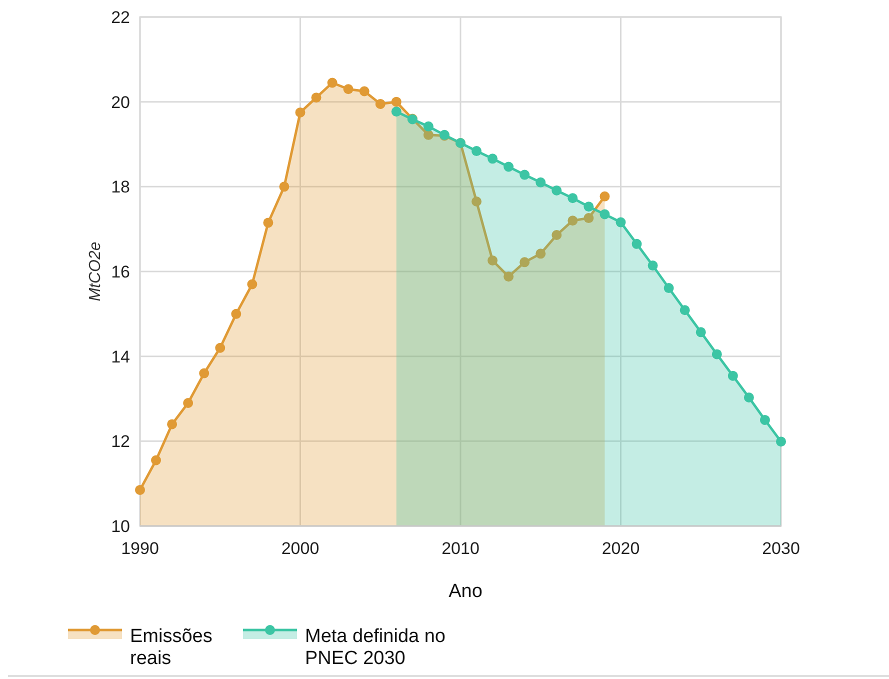 This screenshot has width=889, height=679. I want to click on x-tick-label: 2010, so click(461, 548).